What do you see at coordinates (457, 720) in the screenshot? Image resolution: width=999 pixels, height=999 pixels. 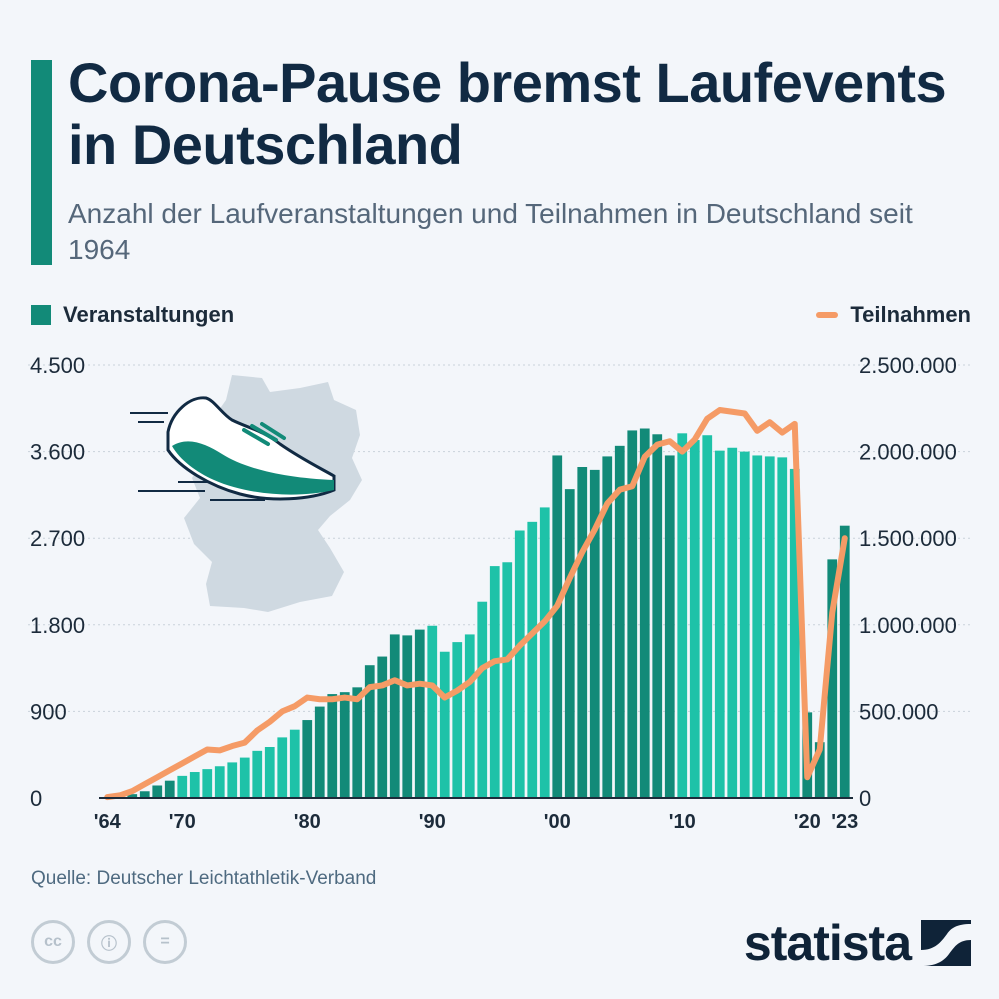 I see `bar-veranstaltungen-1992` at bounding box center [457, 720].